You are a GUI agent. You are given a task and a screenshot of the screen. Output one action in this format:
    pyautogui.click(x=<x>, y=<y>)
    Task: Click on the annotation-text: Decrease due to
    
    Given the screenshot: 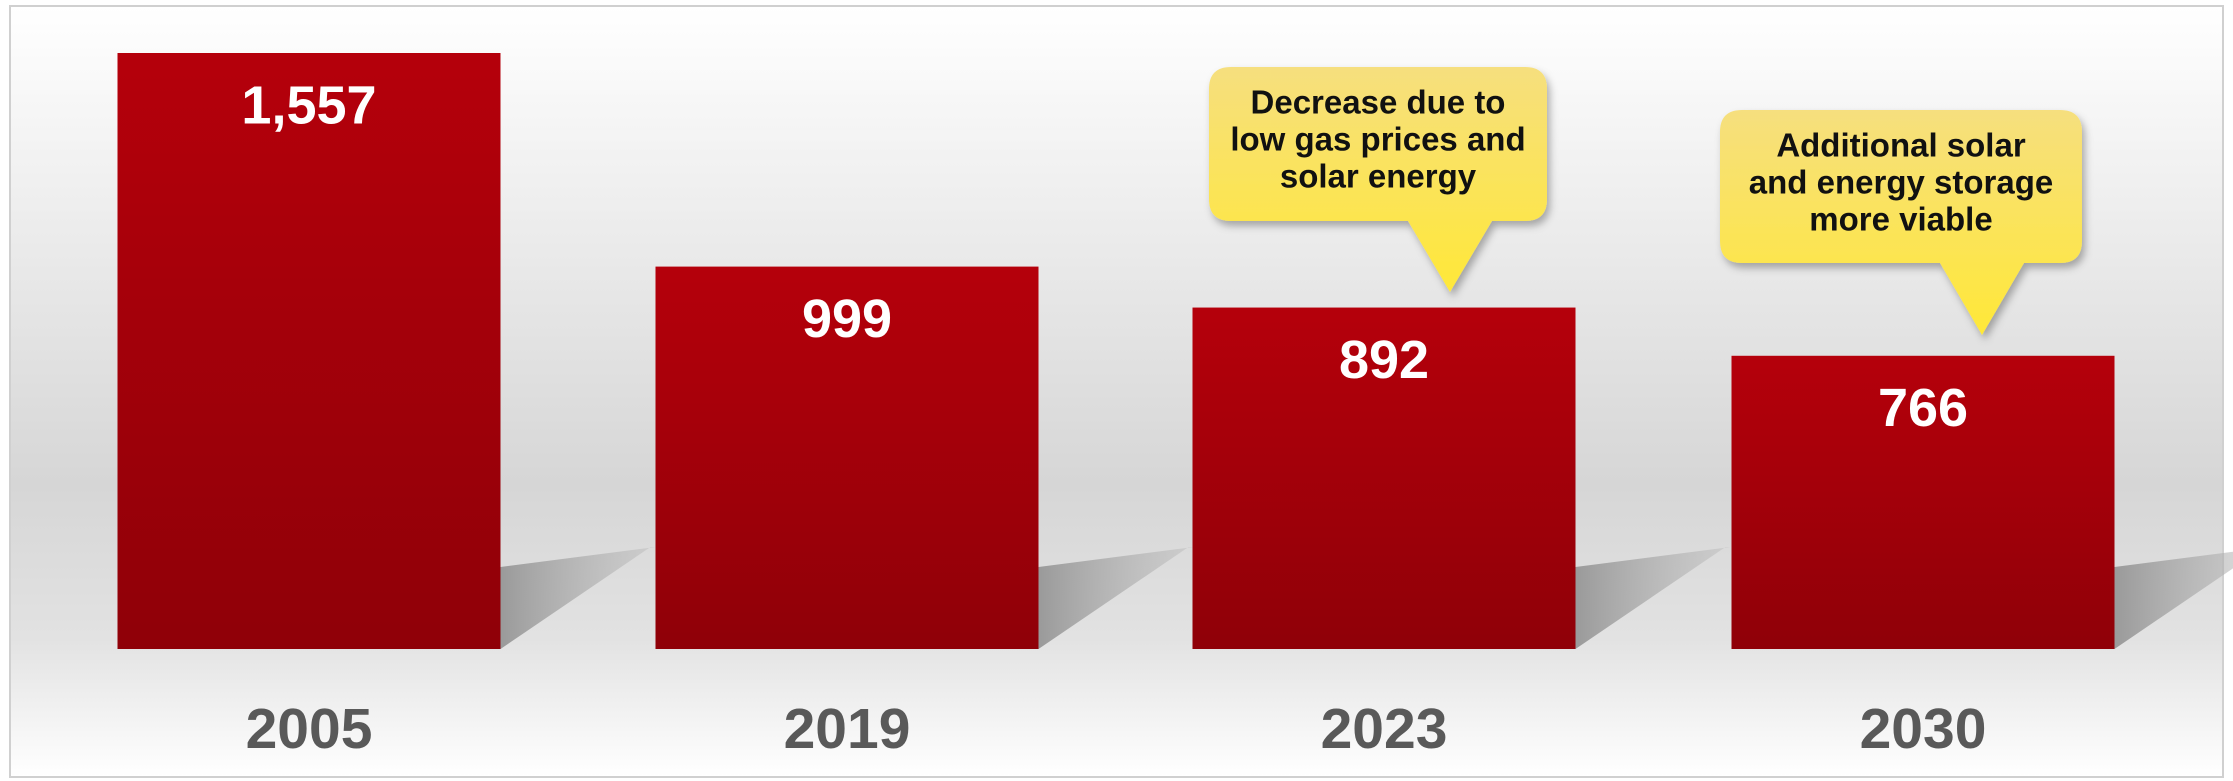 What is the action you would take?
    pyautogui.click(x=1378, y=102)
    